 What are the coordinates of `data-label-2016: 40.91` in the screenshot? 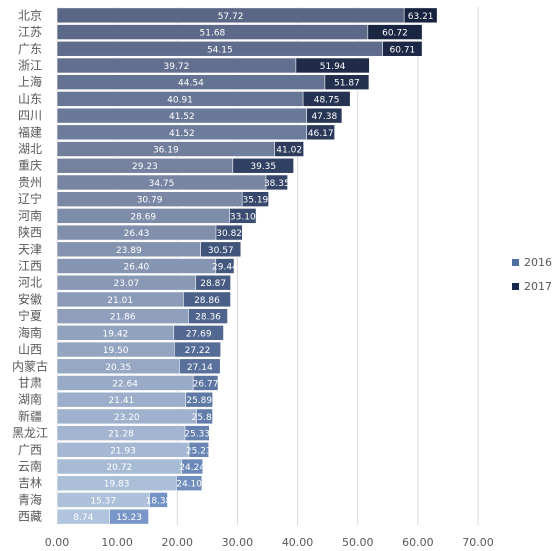 It's located at (180, 100).